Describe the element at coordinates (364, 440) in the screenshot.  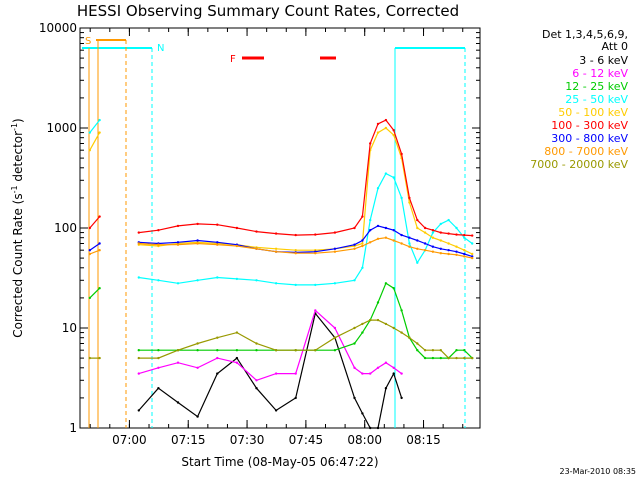
I see `x-tick-label: 08:00` at that location.